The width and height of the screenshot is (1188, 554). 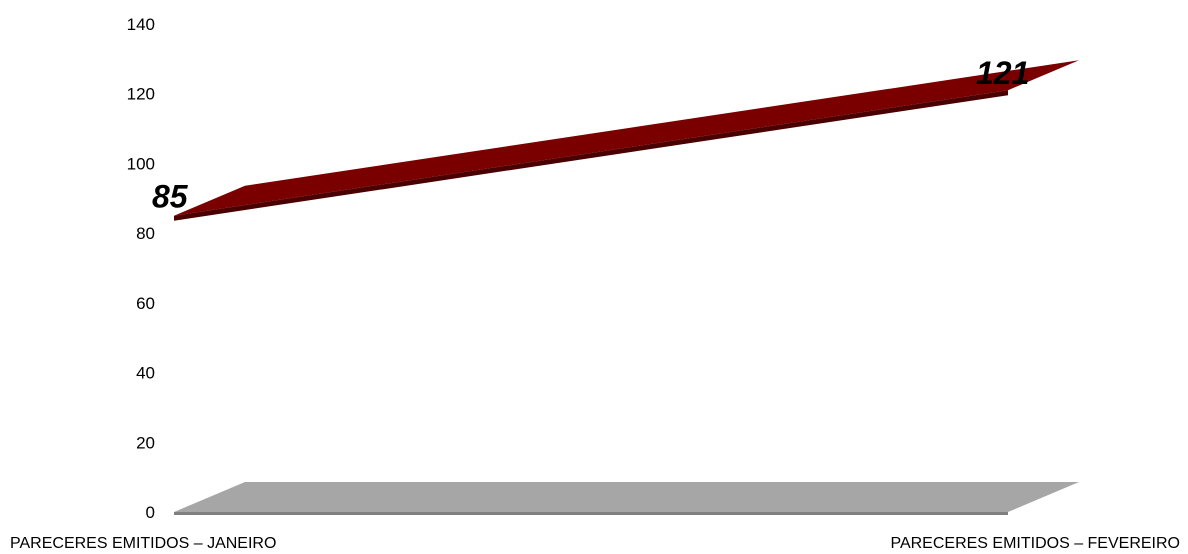 I want to click on chart-floor-top, so click(x=626, y=497).